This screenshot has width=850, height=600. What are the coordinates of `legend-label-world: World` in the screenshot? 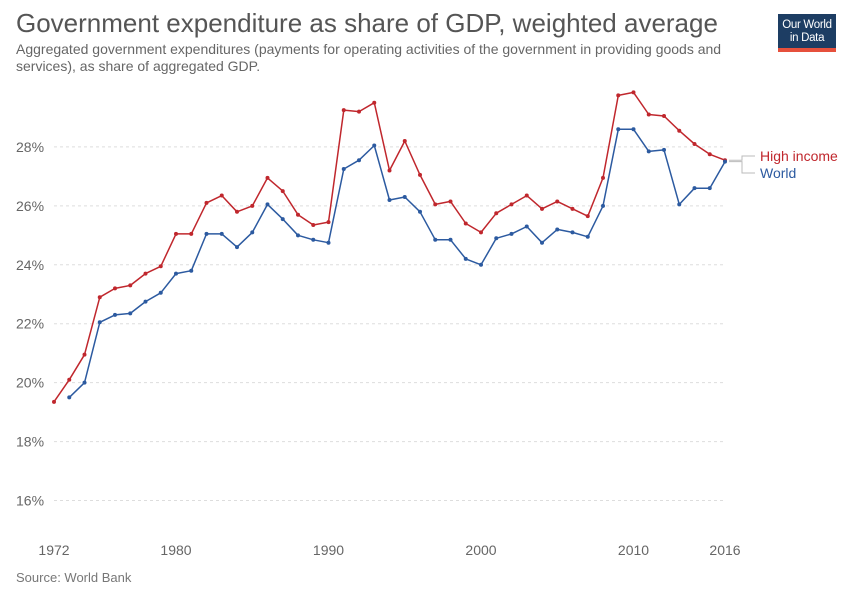 It's located at (778, 173).